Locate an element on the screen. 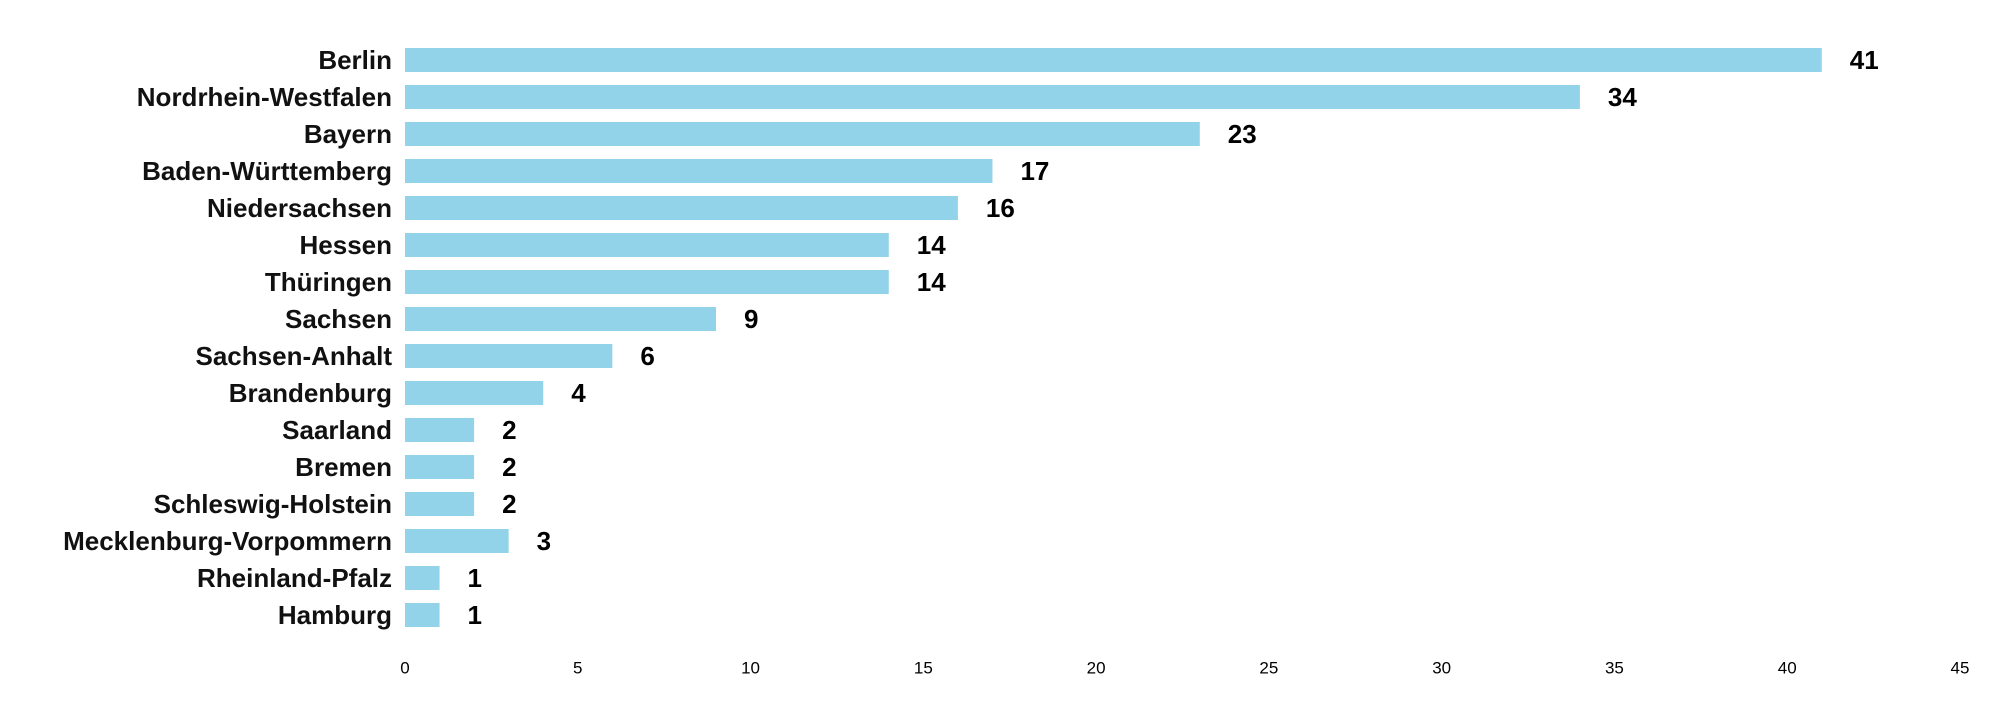 The width and height of the screenshot is (2000, 707). bar-nordrhein-westfalen is located at coordinates (992, 97).